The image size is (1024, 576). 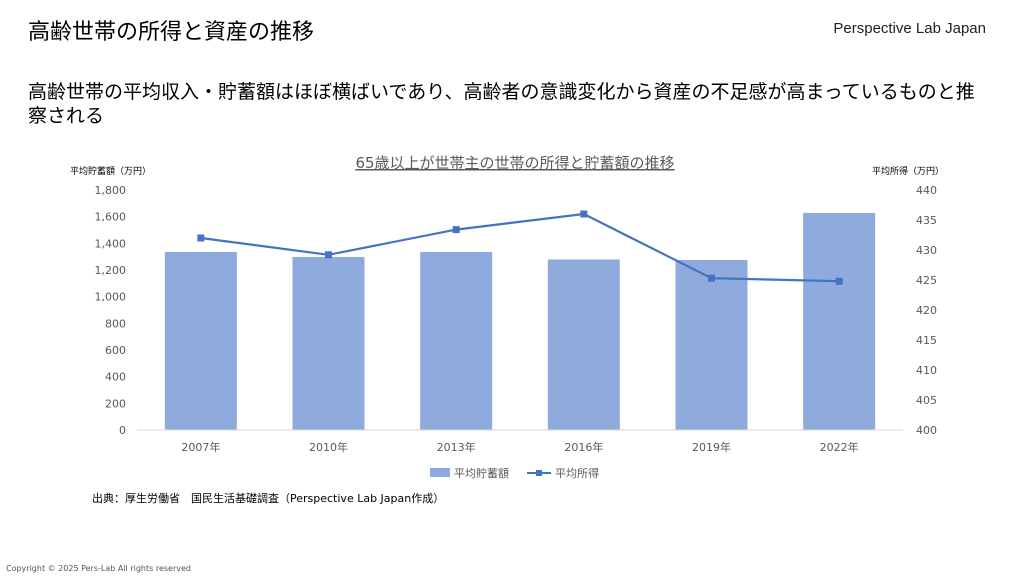 I want to click on right-tick-label: 430, so click(x=926, y=250).